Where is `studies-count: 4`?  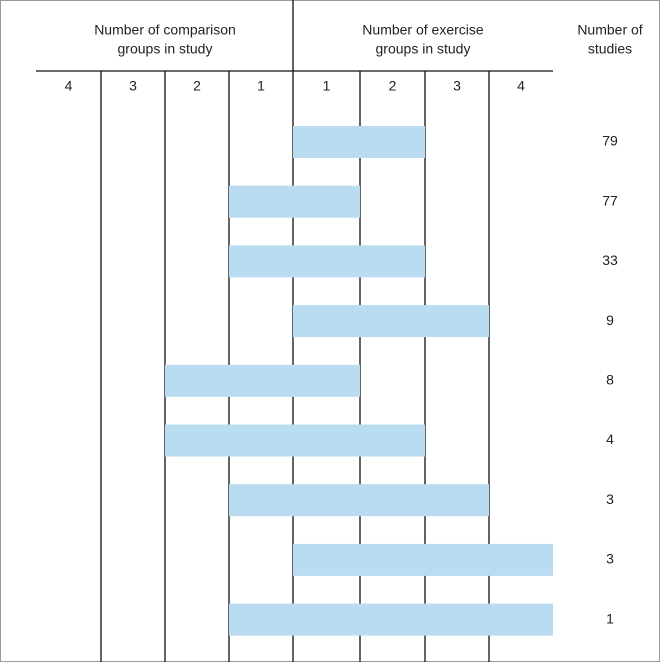
studies-count: 4 is located at coordinates (610, 439).